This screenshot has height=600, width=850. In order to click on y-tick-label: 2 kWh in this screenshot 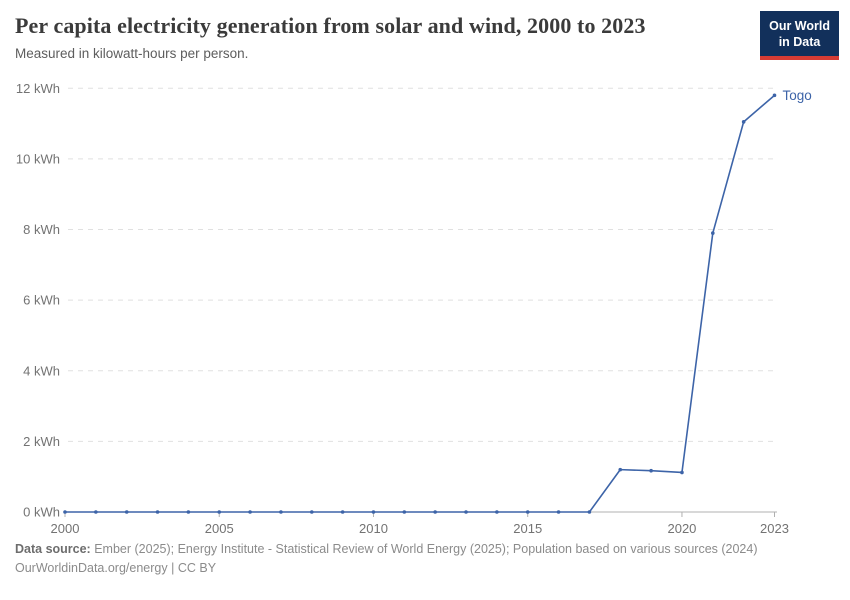, I will do `click(41, 441)`.